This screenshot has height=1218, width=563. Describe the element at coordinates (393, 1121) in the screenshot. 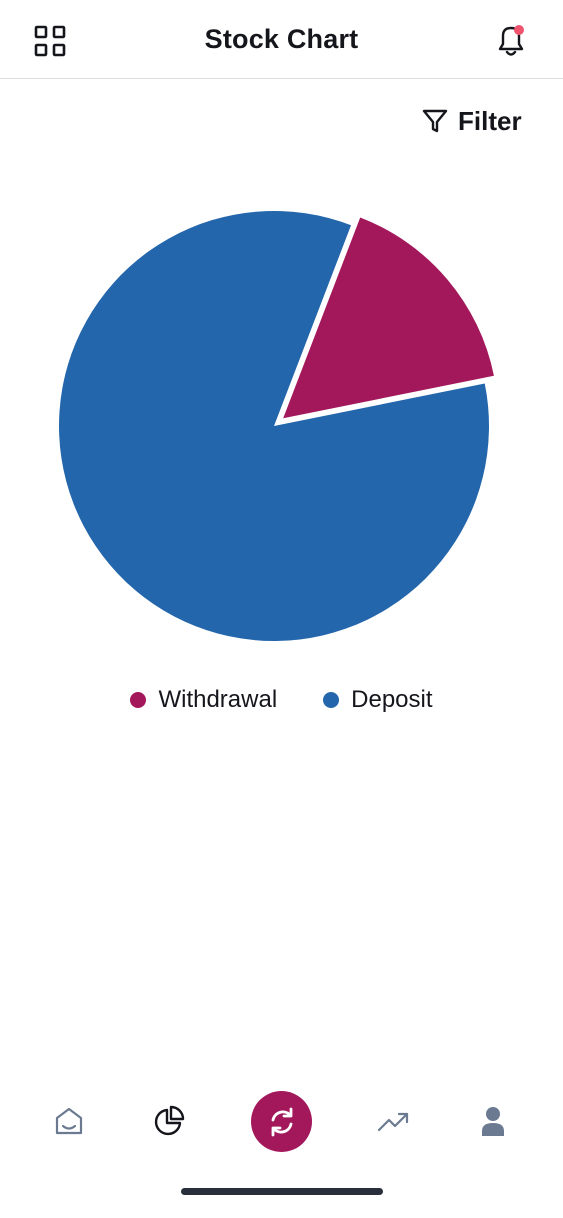

I see `trending-up-icon` at that location.